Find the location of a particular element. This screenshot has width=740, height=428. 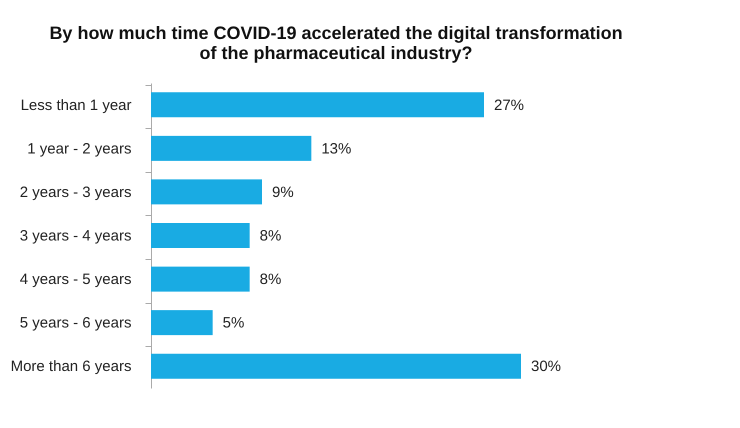

data-label: 5% is located at coordinates (233, 323).